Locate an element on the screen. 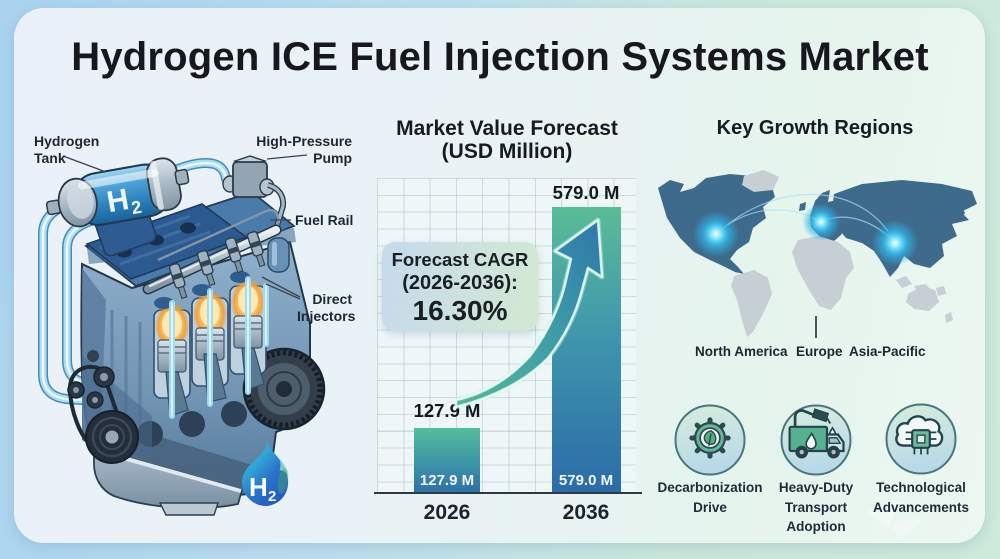 The image size is (1000, 559). svg-text: H is located at coordinates (258, 487).